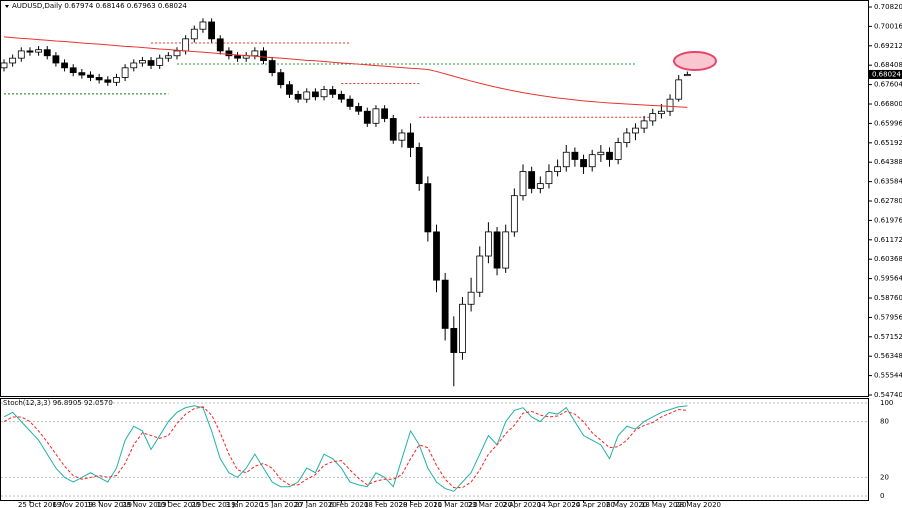 The height and width of the screenshot is (508, 902). Describe the element at coordinates (888, 26) in the screenshot. I see `y-tick-label: 0.70016` at that location.